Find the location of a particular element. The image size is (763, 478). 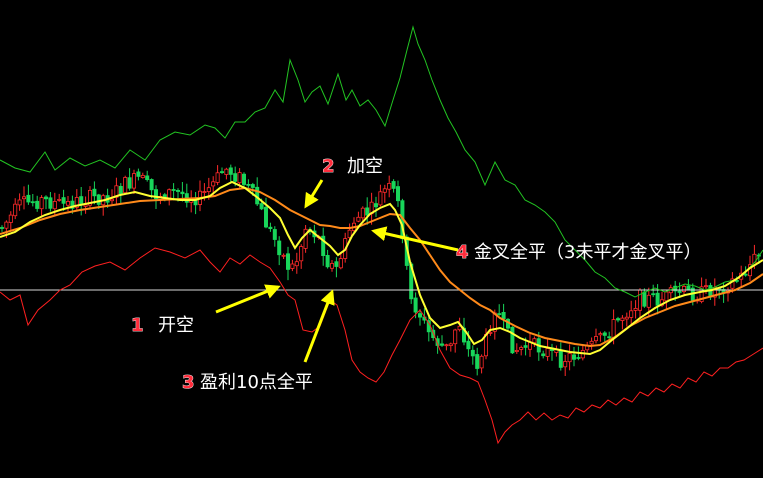

annotation-number-3: 3 is located at coordinates (188, 382).